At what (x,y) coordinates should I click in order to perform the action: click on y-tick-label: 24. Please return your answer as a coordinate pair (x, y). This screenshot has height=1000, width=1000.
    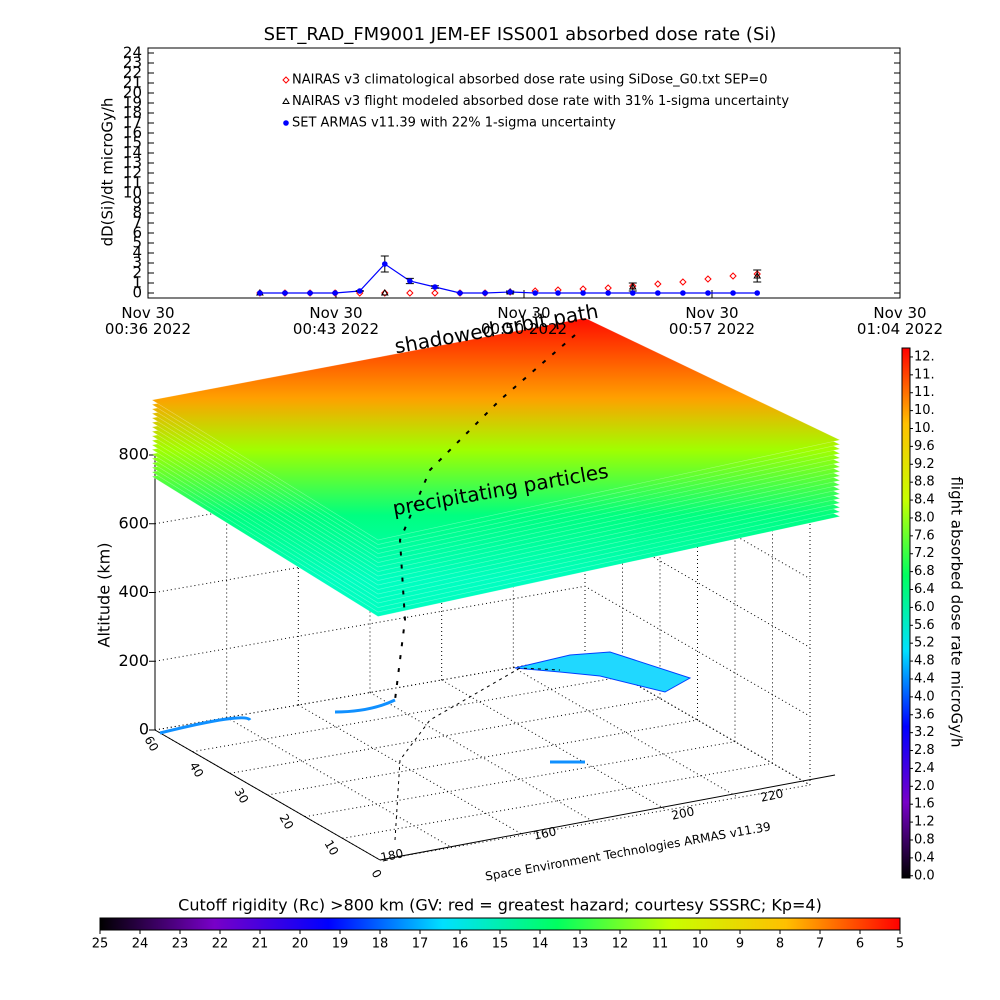
    Looking at the image, I should click on (132, 53).